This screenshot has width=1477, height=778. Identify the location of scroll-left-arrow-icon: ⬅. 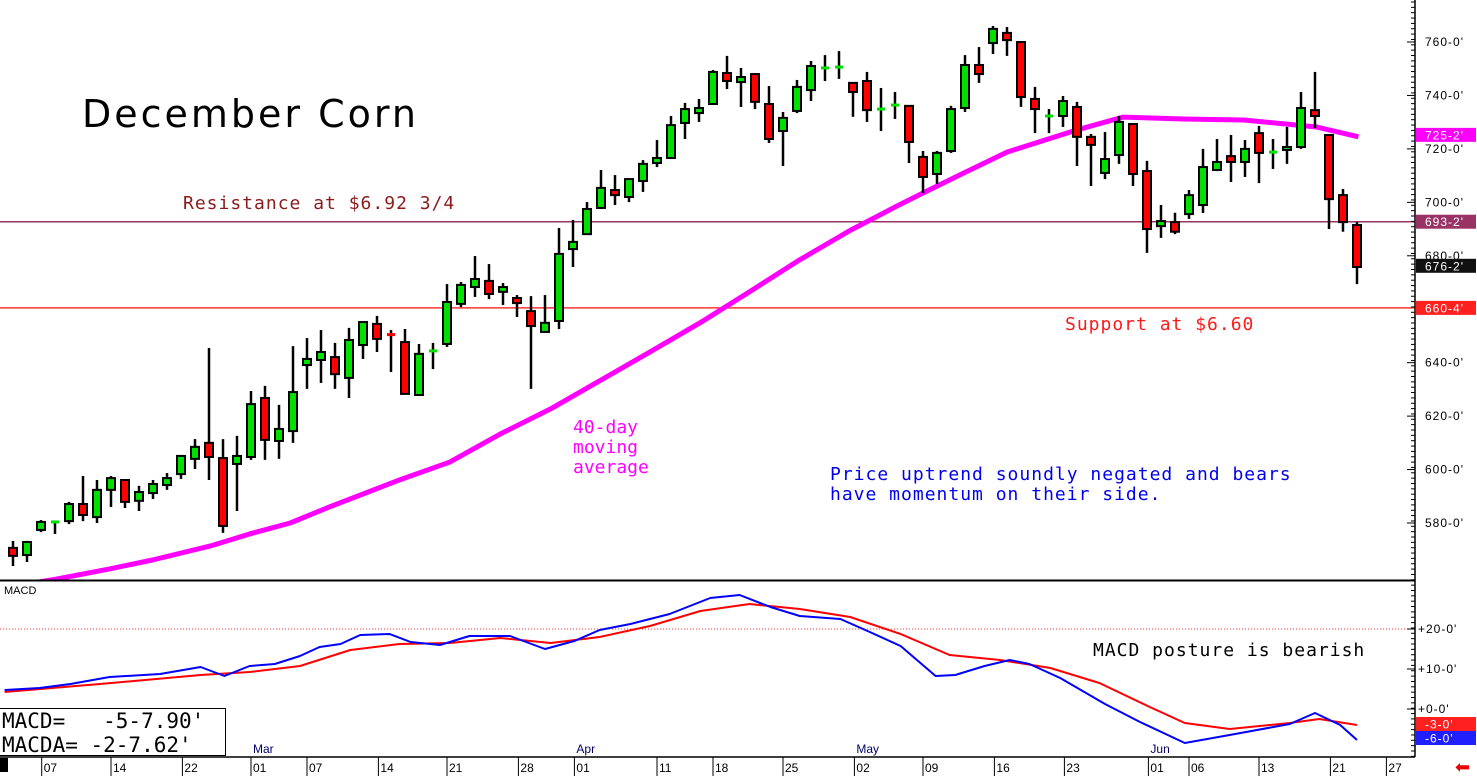
(1463, 767).